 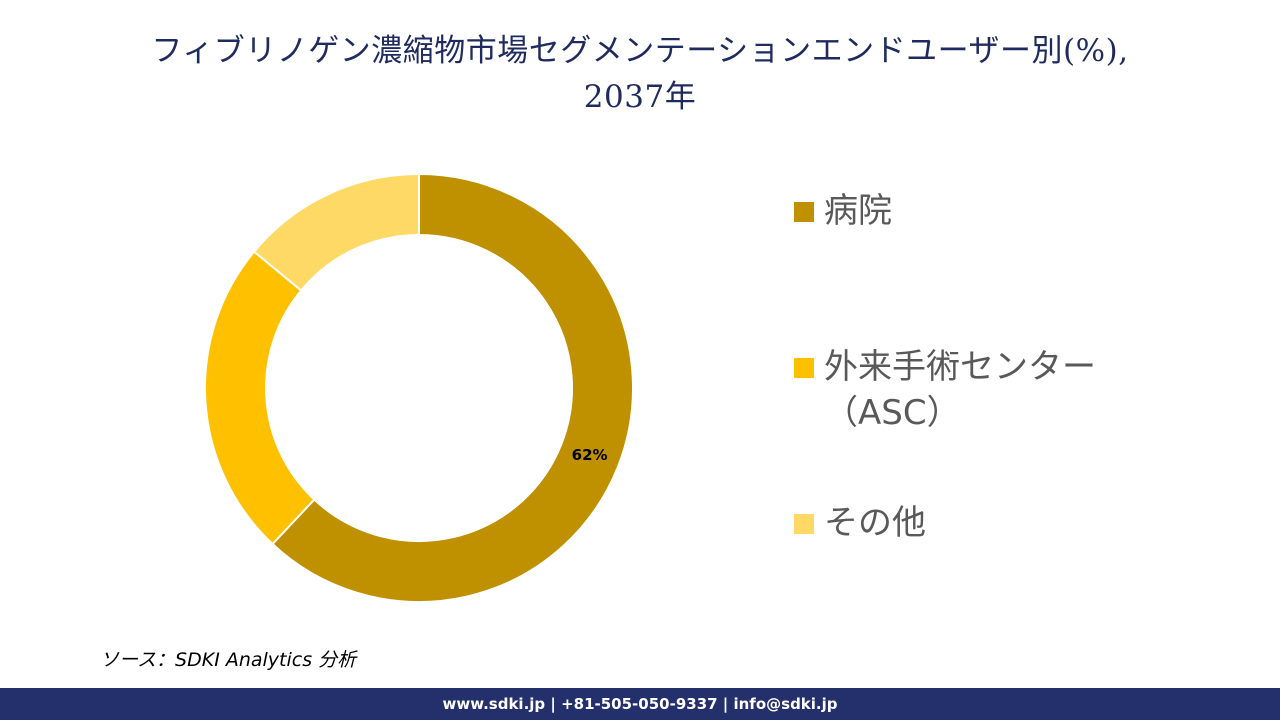 What do you see at coordinates (336, 232) in the screenshot?
I see `donut-slice-other` at bounding box center [336, 232].